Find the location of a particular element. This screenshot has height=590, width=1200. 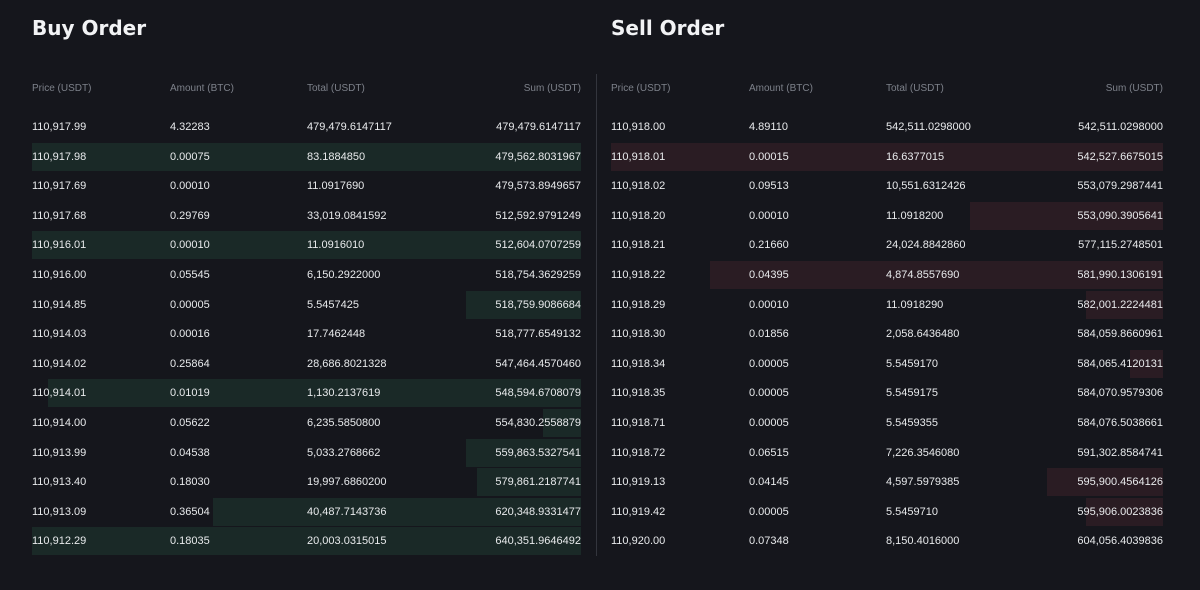

sum-cell: 479,479.6147117 is located at coordinates (538, 127).